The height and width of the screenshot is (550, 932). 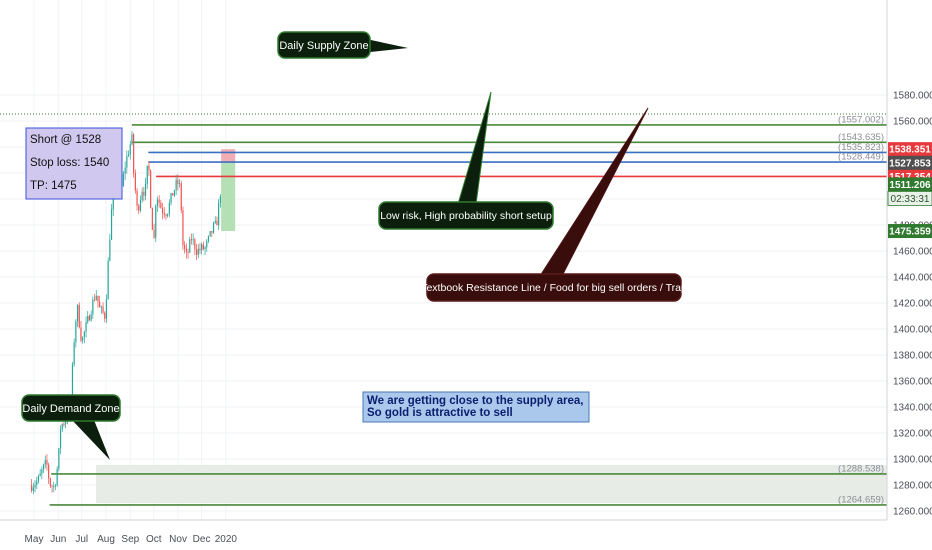 I want to click on time-tick-label: Dec, so click(x=202, y=539).